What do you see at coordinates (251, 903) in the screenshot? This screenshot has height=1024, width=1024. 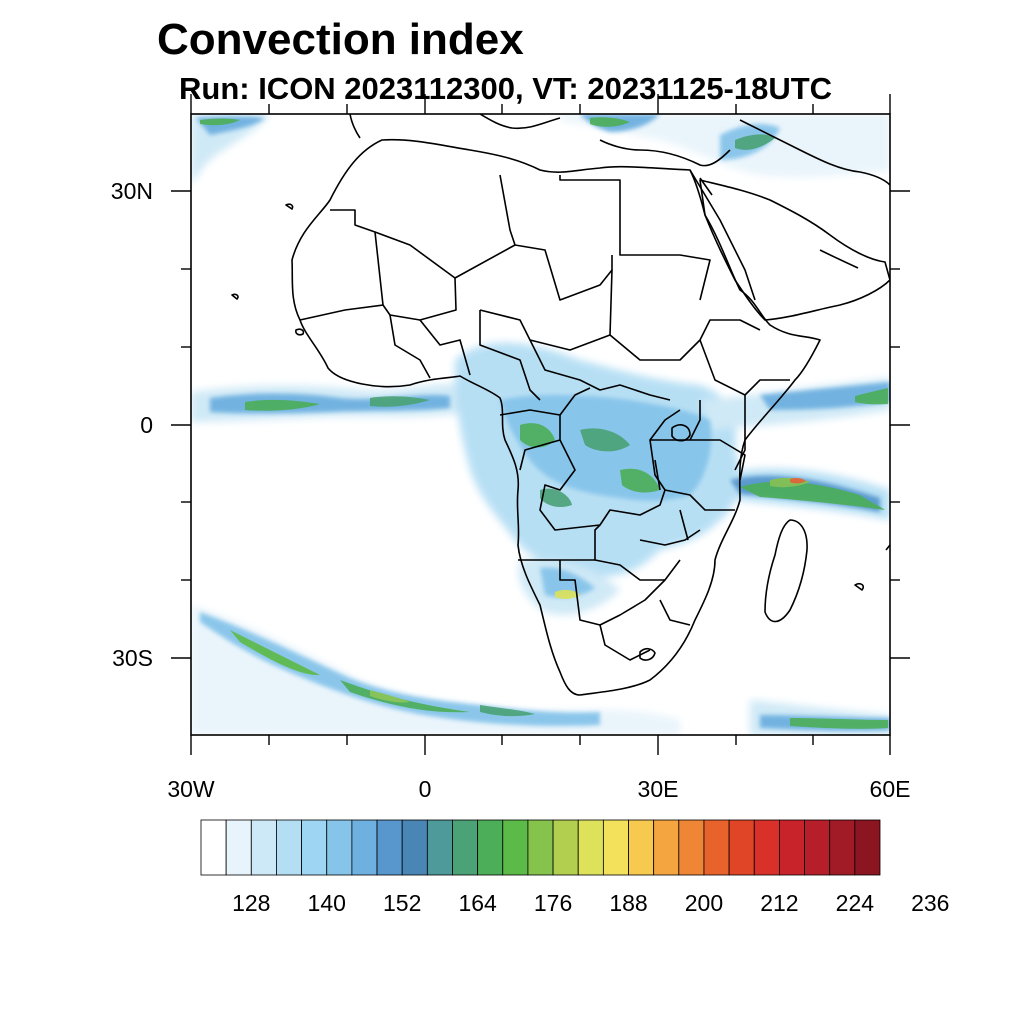 I see `colorbar-label: 128` at bounding box center [251, 903].